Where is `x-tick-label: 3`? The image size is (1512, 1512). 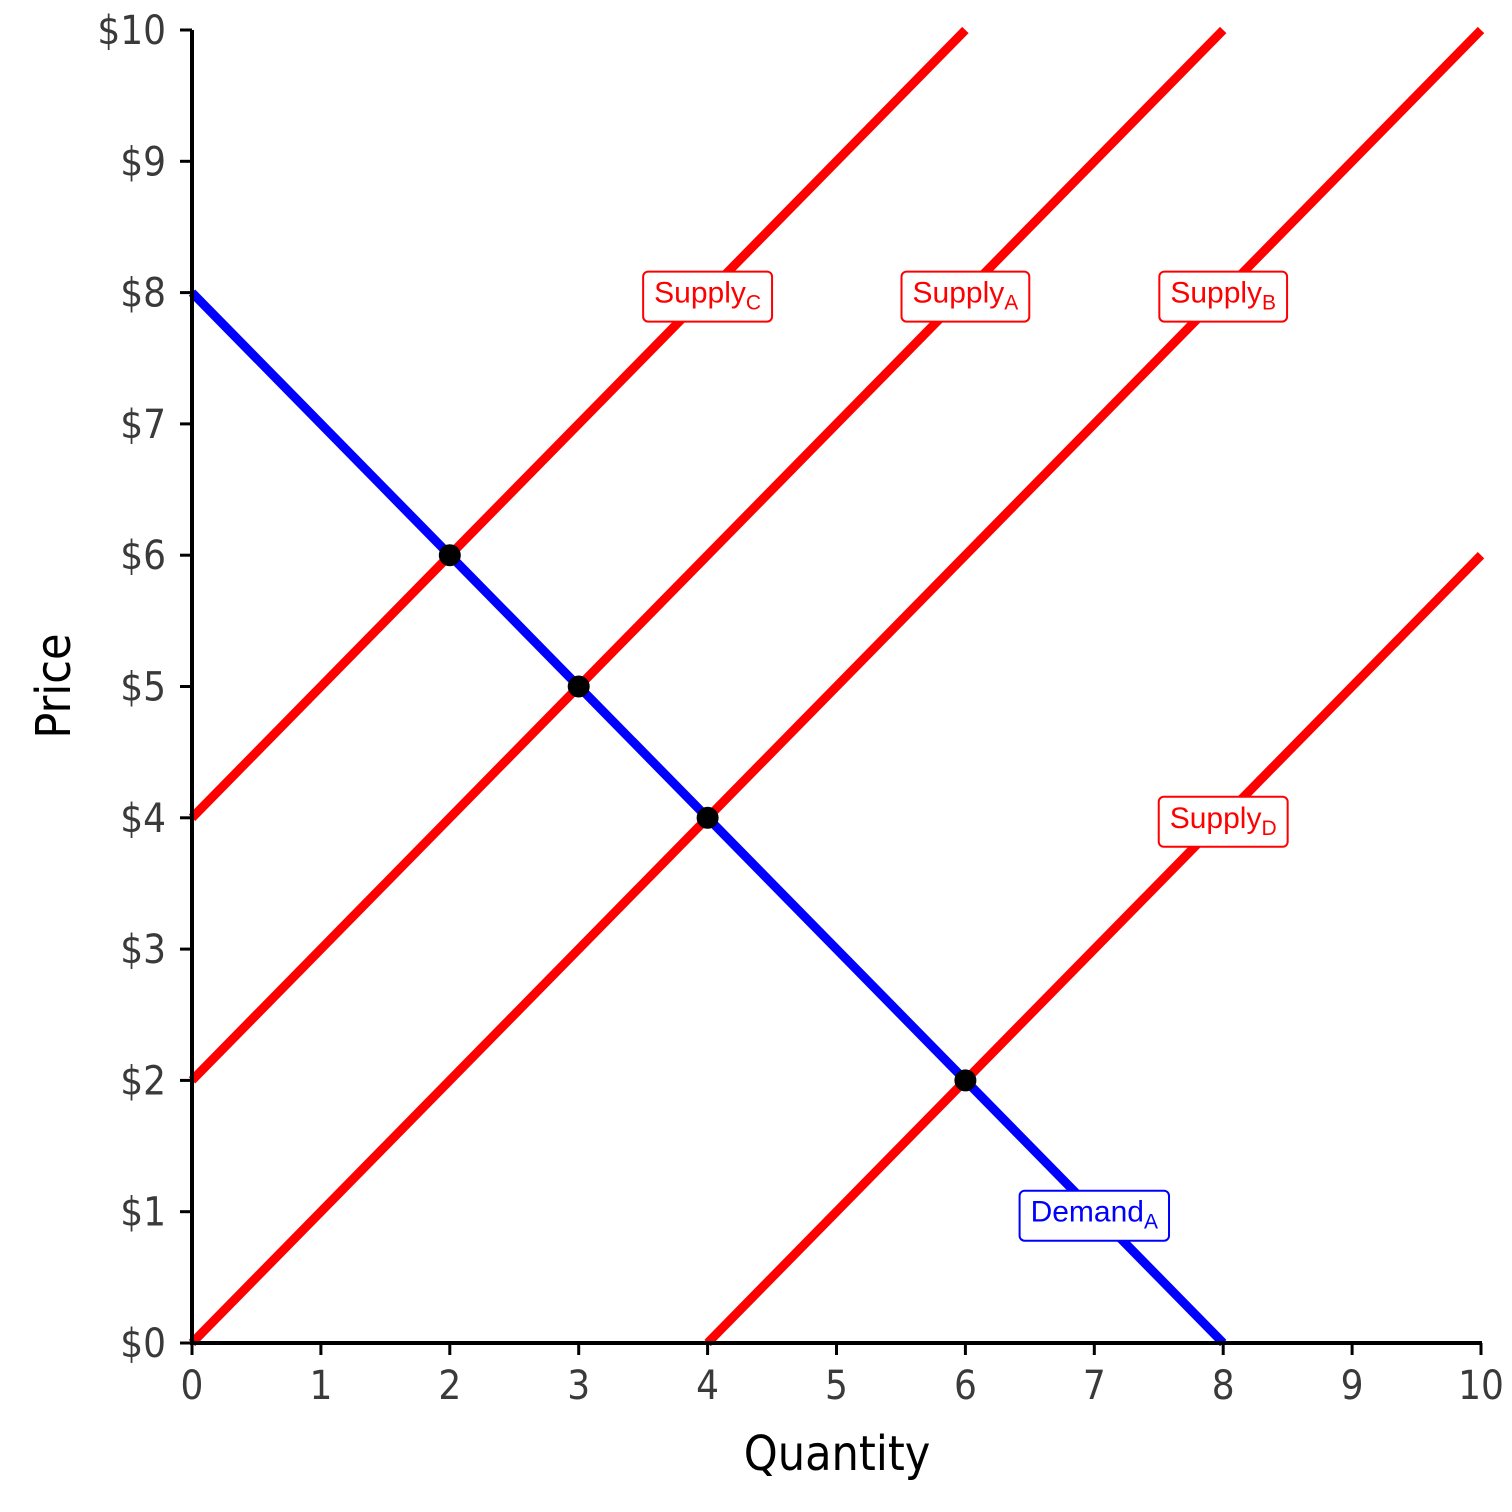 x-tick-label: 3 is located at coordinates (578, 1386).